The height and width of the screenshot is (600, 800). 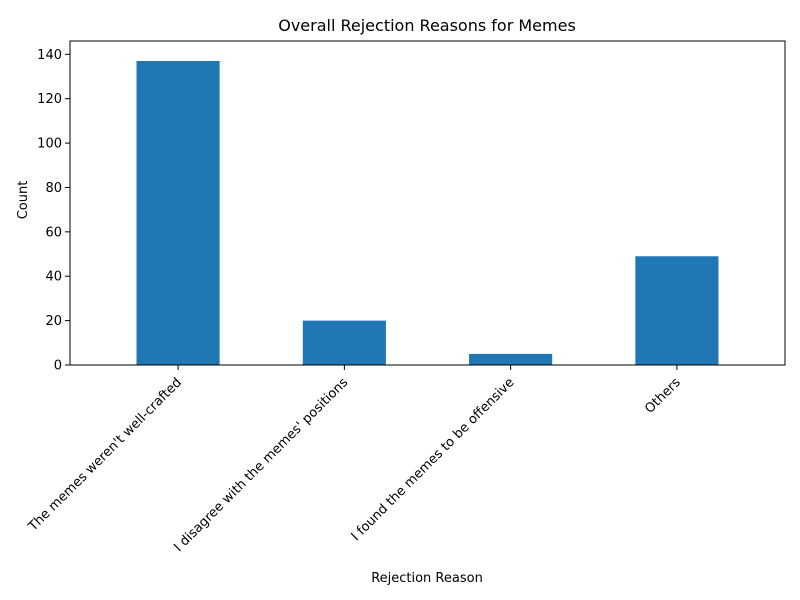 What do you see at coordinates (105, 455) in the screenshot?
I see `x-tick-label: The memes weren't well-crafted` at bounding box center [105, 455].